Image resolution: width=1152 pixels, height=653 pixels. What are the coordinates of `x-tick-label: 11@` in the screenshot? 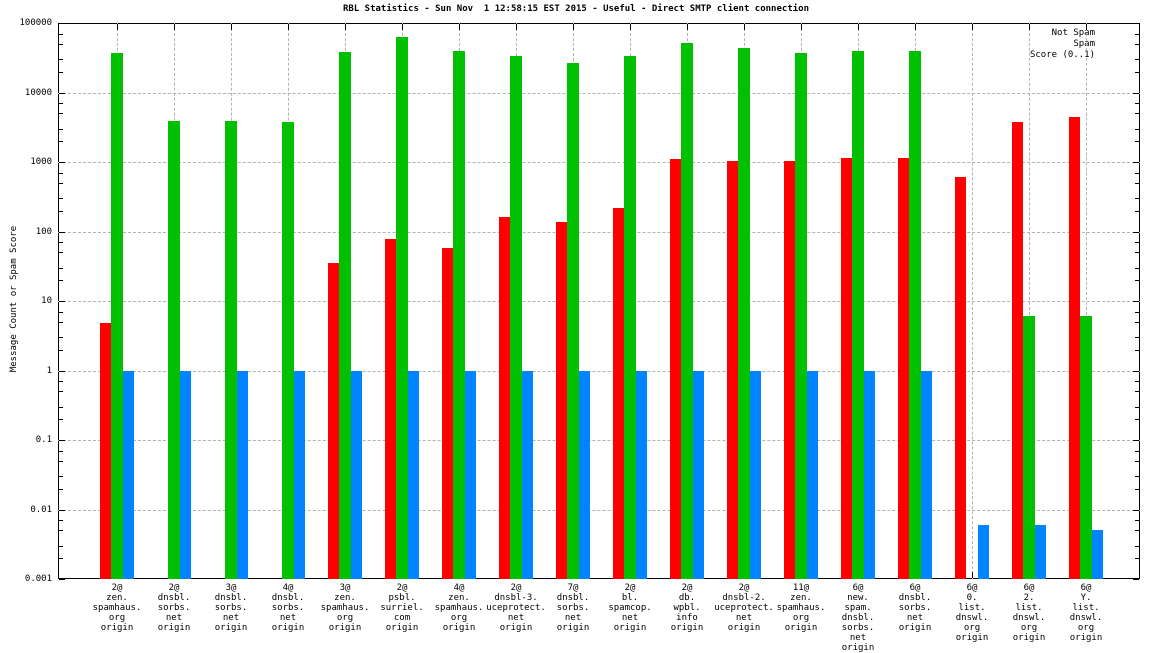 It's located at (801, 588).